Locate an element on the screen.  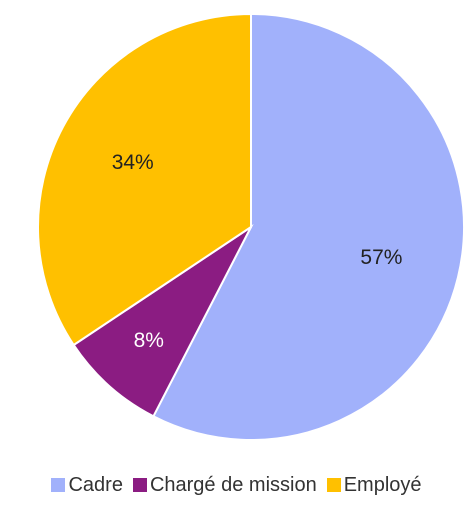
chart-legend: Cadre Chargé de mission Employé is located at coordinates (236, 485).